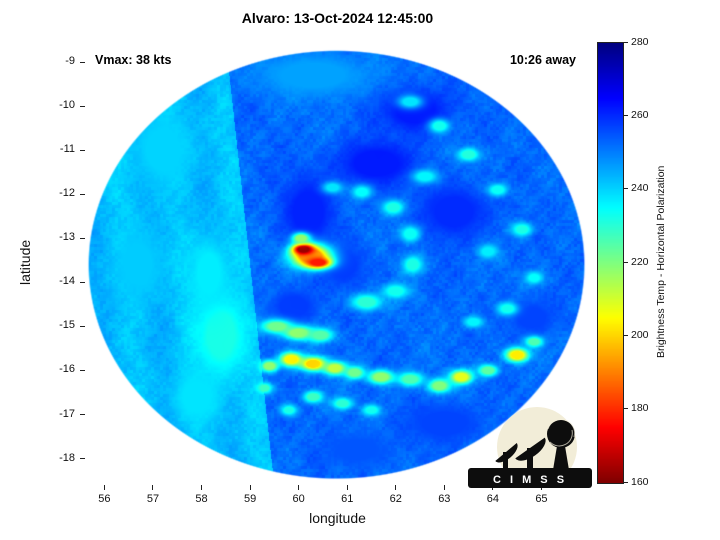 Image resolution: width=720 pixels, height=540 pixels. What do you see at coordinates (561, 434) in the screenshot?
I see `radome-ball-icon` at bounding box center [561, 434].